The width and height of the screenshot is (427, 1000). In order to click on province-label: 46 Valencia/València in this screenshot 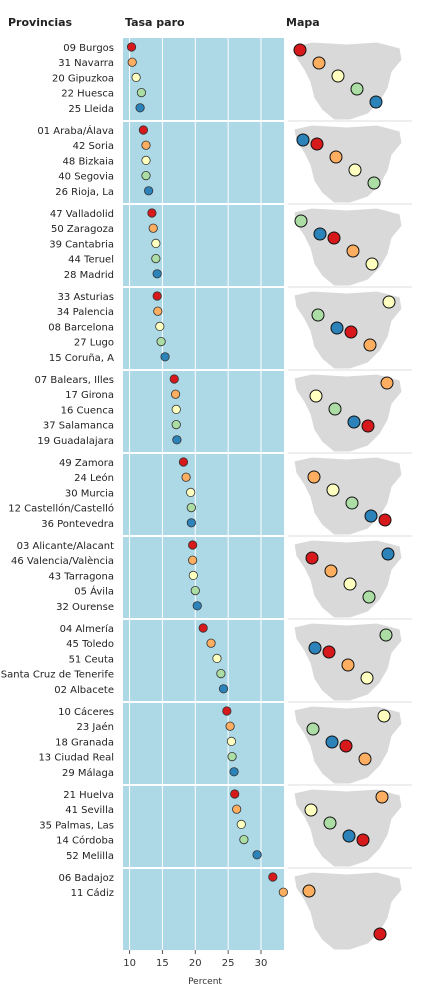, I will do `click(62, 561)`.